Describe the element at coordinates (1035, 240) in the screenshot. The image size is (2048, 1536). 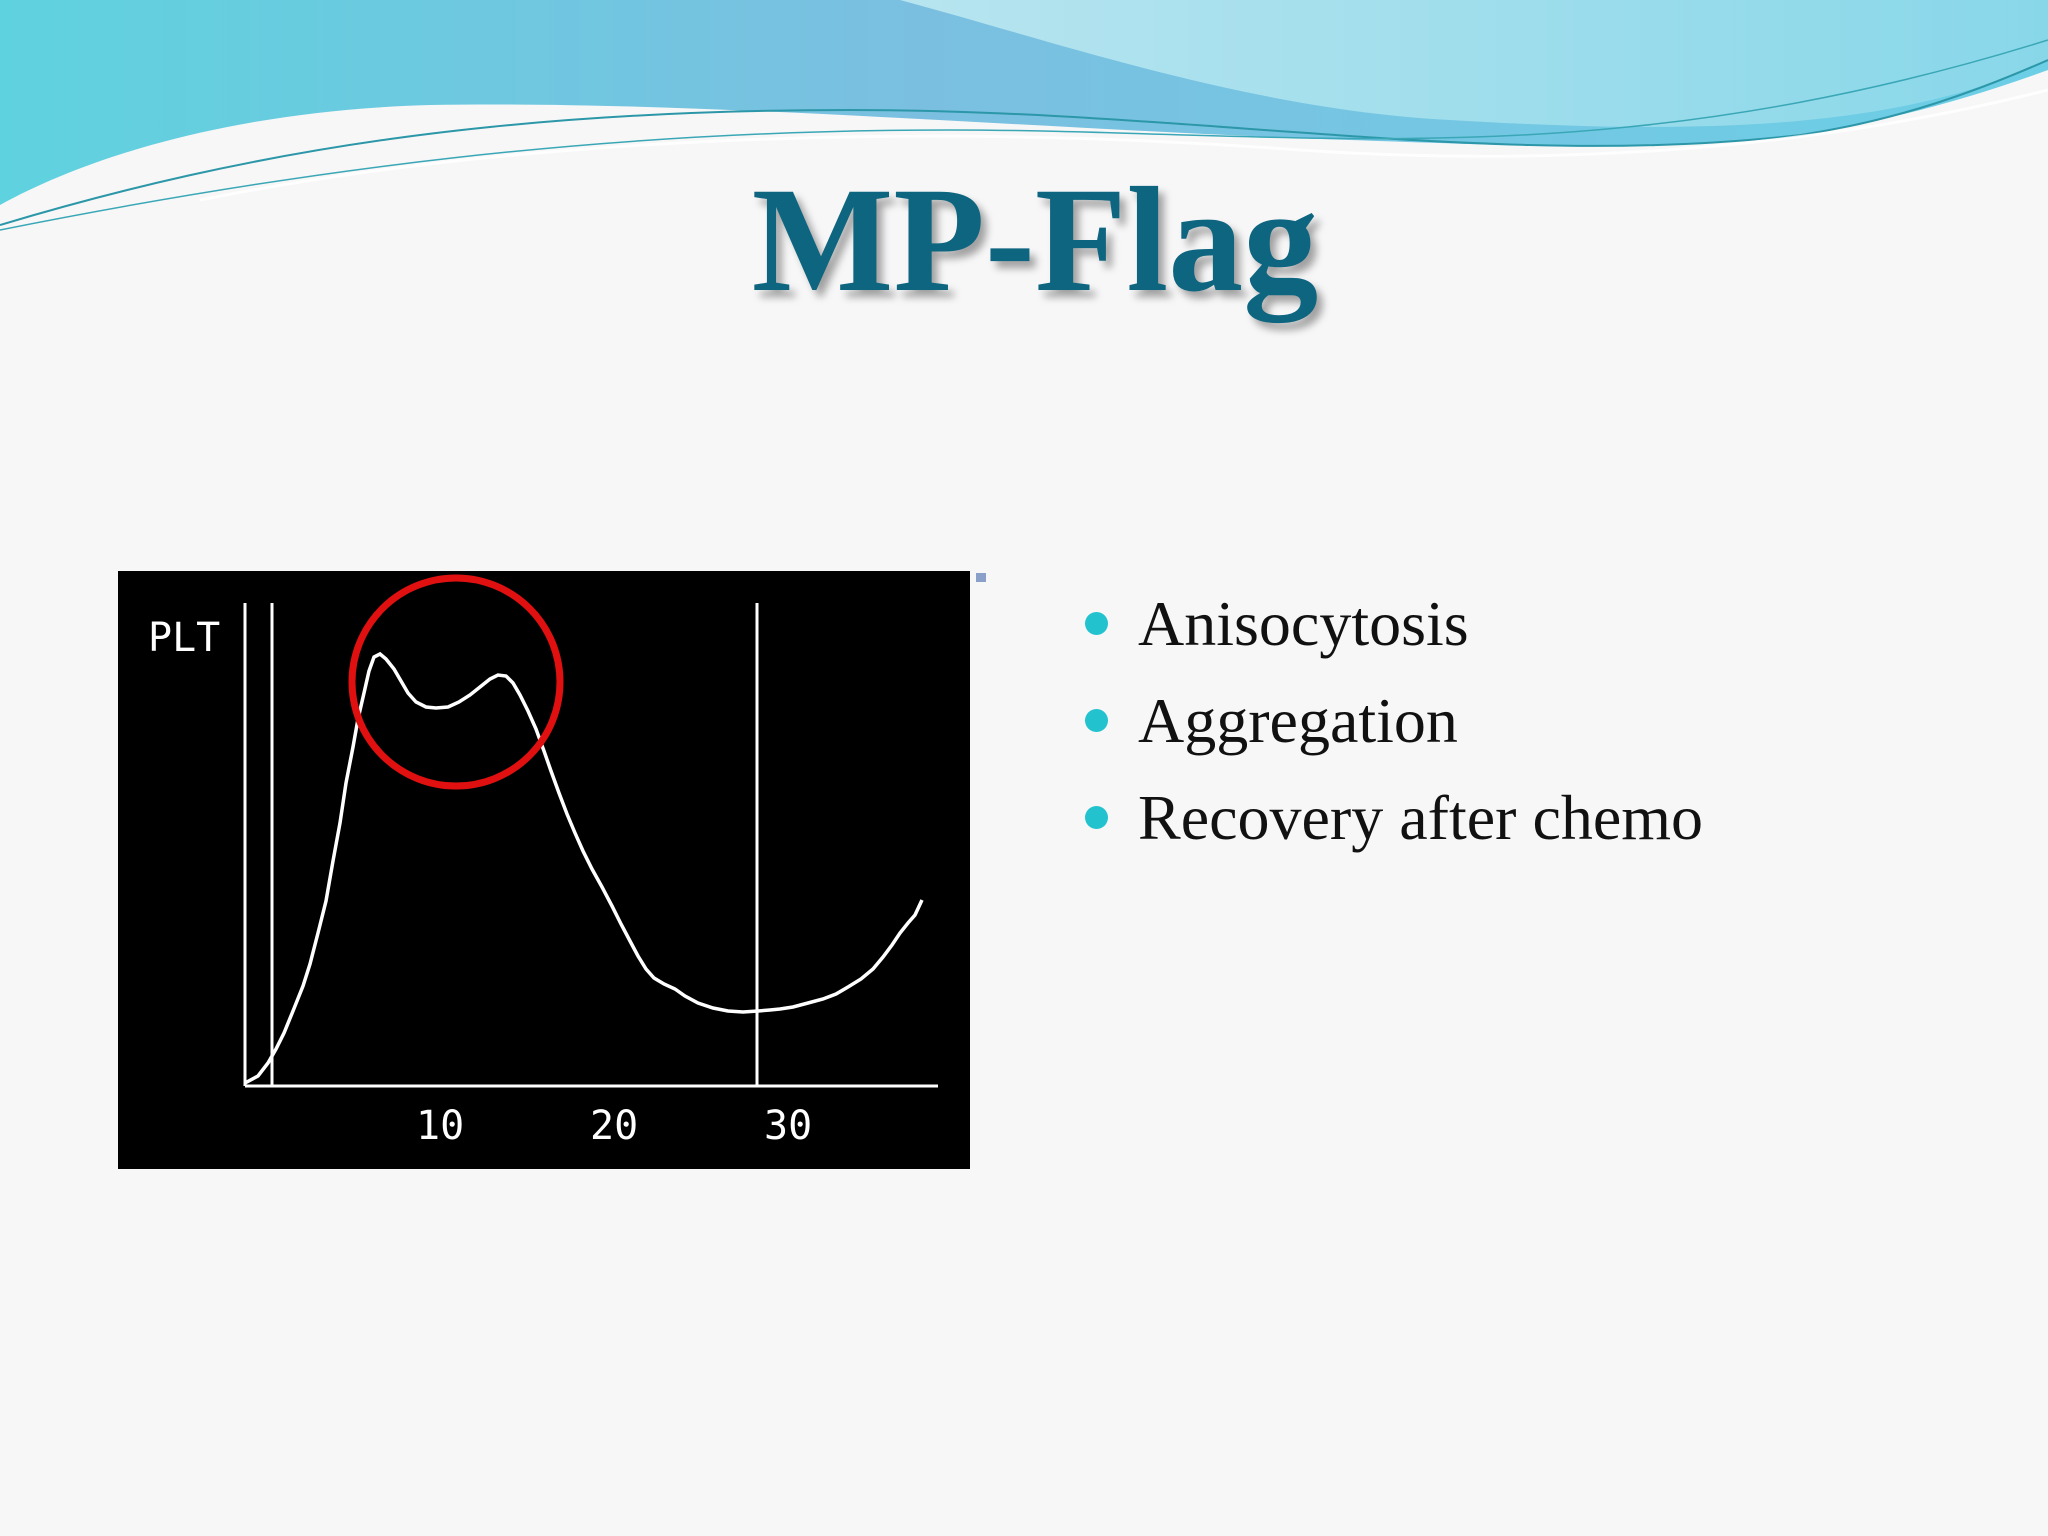
I see `slide-title: MP-Flag` at that location.